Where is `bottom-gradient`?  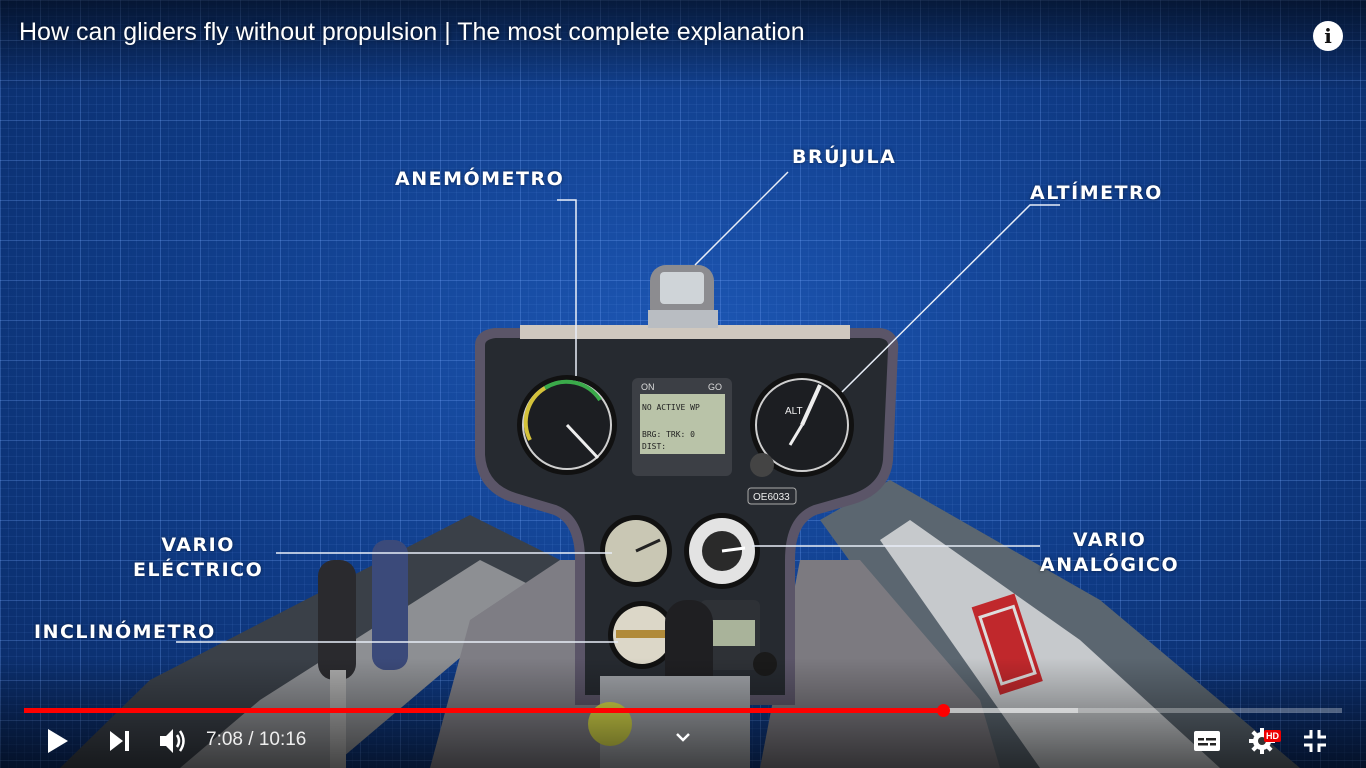
bottom-gradient is located at coordinates (683, 713).